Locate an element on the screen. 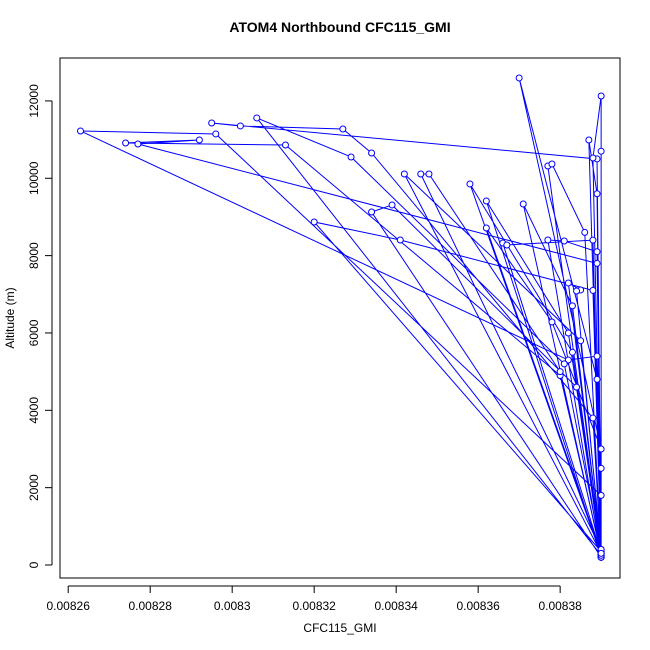 This screenshot has width=650, height=650. y-tick-label: 4000 is located at coordinates (34, 410).